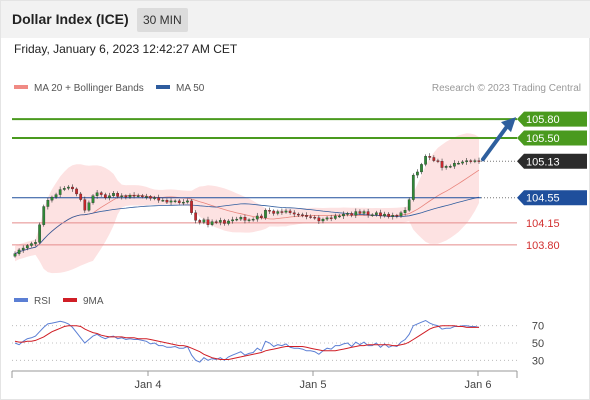 The image size is (590, 400). What do you see at coordinates (295, 19) in the screenshot?
I see `chart-header: Dollar Index (ICE) 30 MIN` at bounding box center [295, 19].